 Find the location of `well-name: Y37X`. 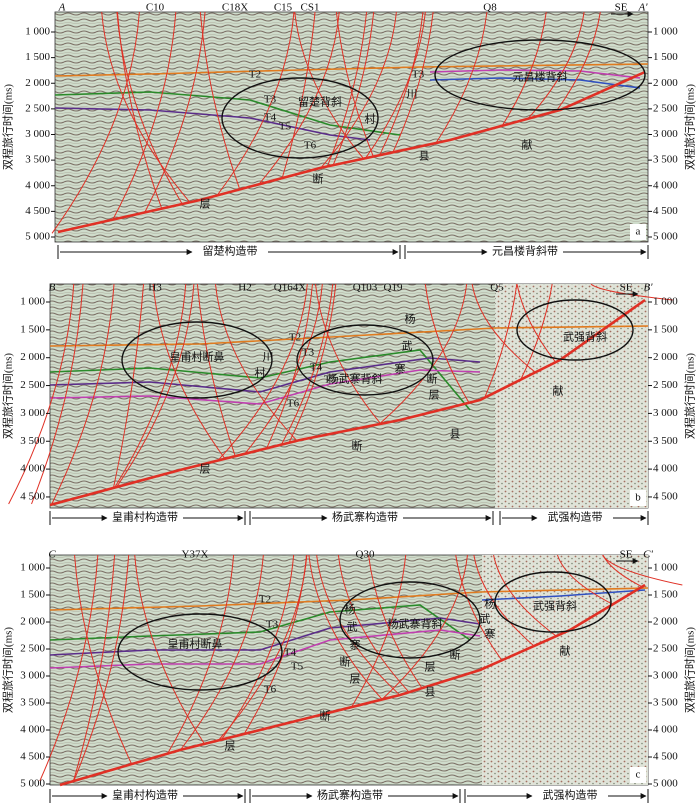

well-name: Y37X is located at coordinates (195, 555).